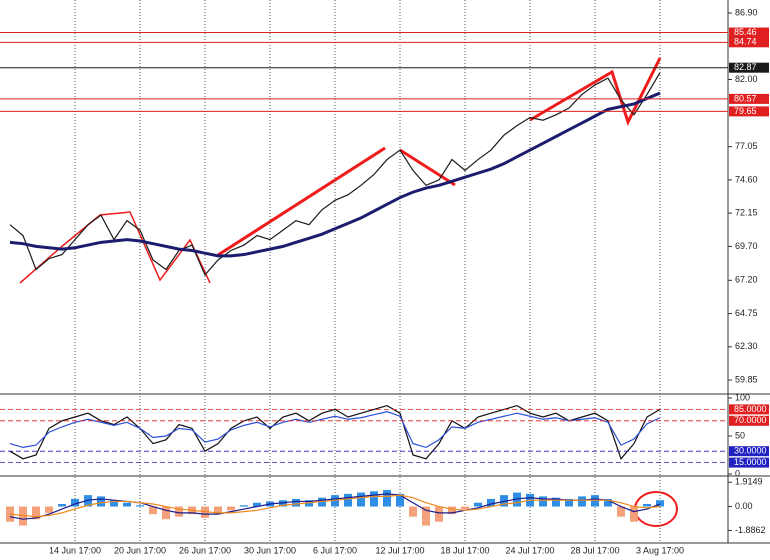 This screenshot has height=560, width=770. I want to click on x-tick-label: 28 Jul 17:00, so click(594, 550).